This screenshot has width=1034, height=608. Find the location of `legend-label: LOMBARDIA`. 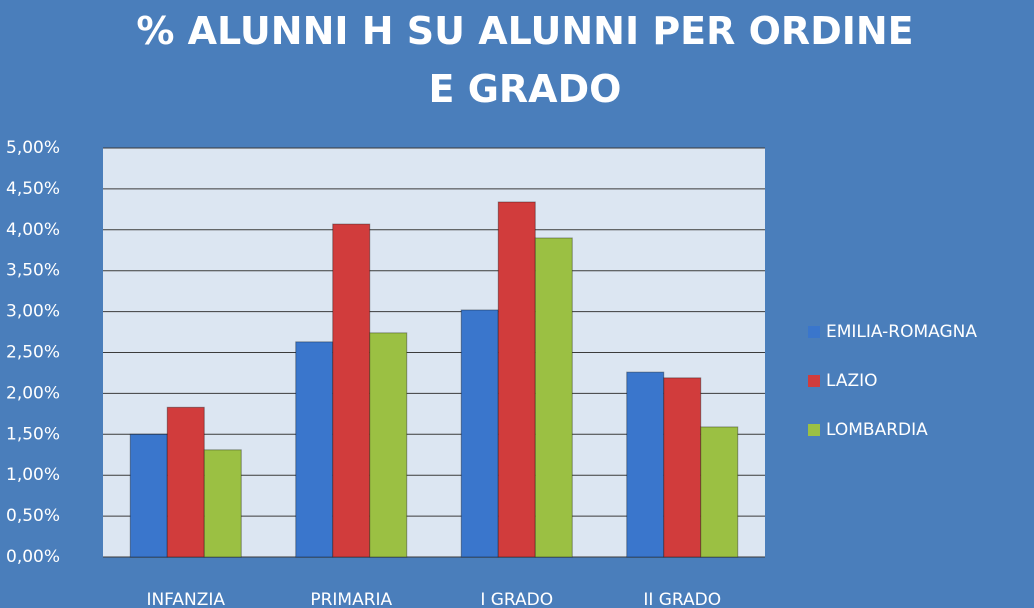

legend-label: LOMBARDIA is located at coordinates (877, 430).